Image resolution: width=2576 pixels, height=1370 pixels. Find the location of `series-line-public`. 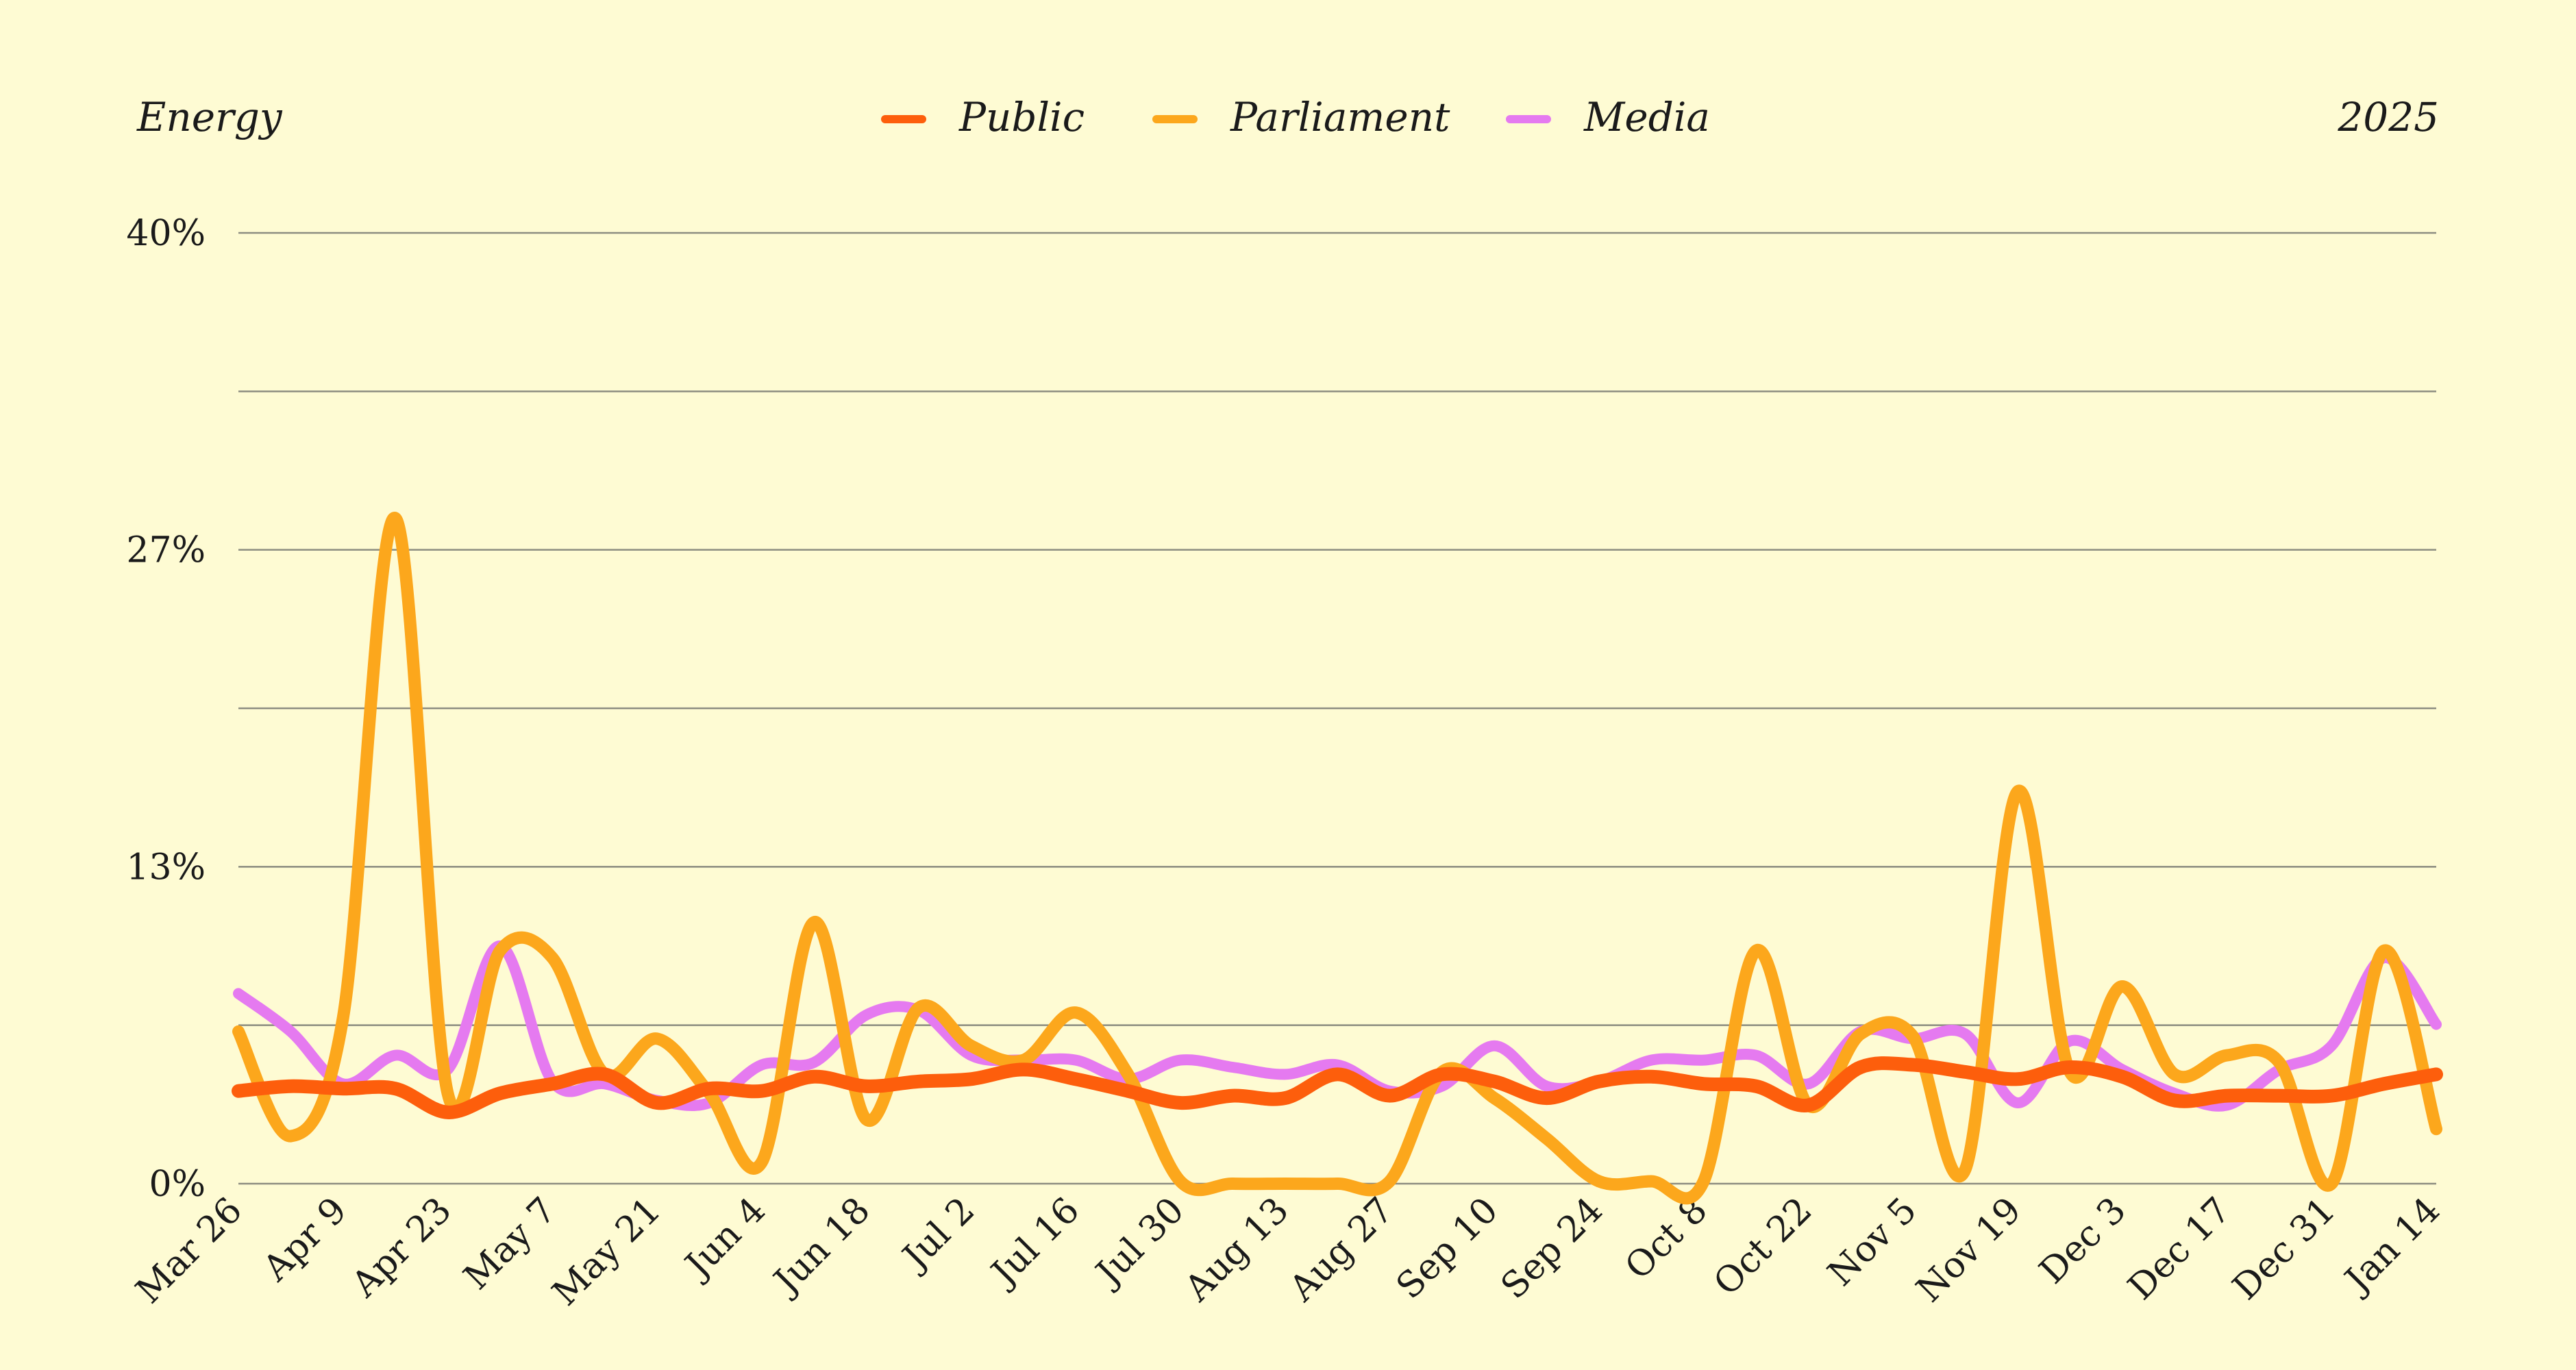

series-line-public is located at coordinates (1337, 1088).